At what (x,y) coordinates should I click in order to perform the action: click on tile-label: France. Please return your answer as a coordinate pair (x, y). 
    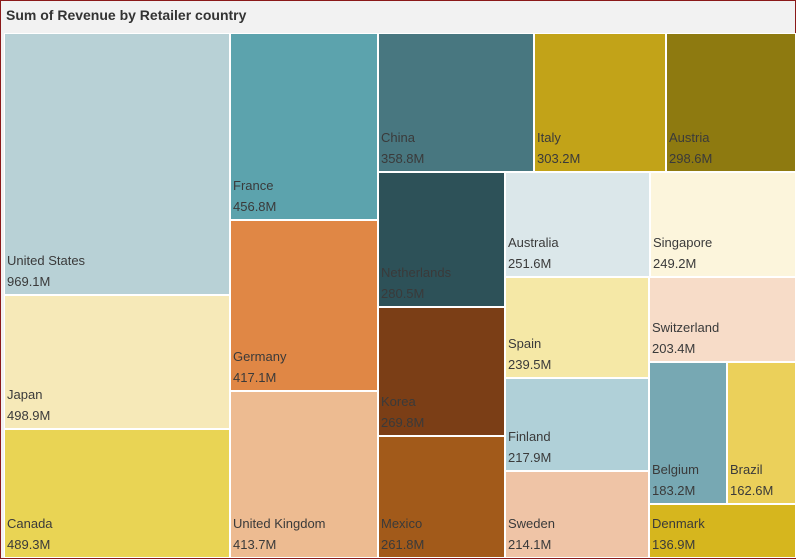
    Looking at the image, I should click on (253, 185).